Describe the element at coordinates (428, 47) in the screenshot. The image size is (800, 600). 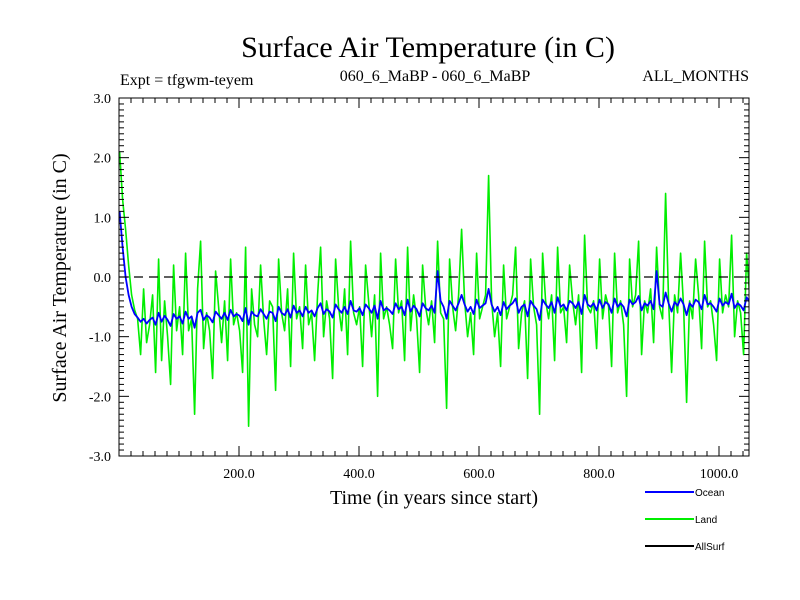
I see `chart-title: Surface Air Temperature (in C)` at that location.